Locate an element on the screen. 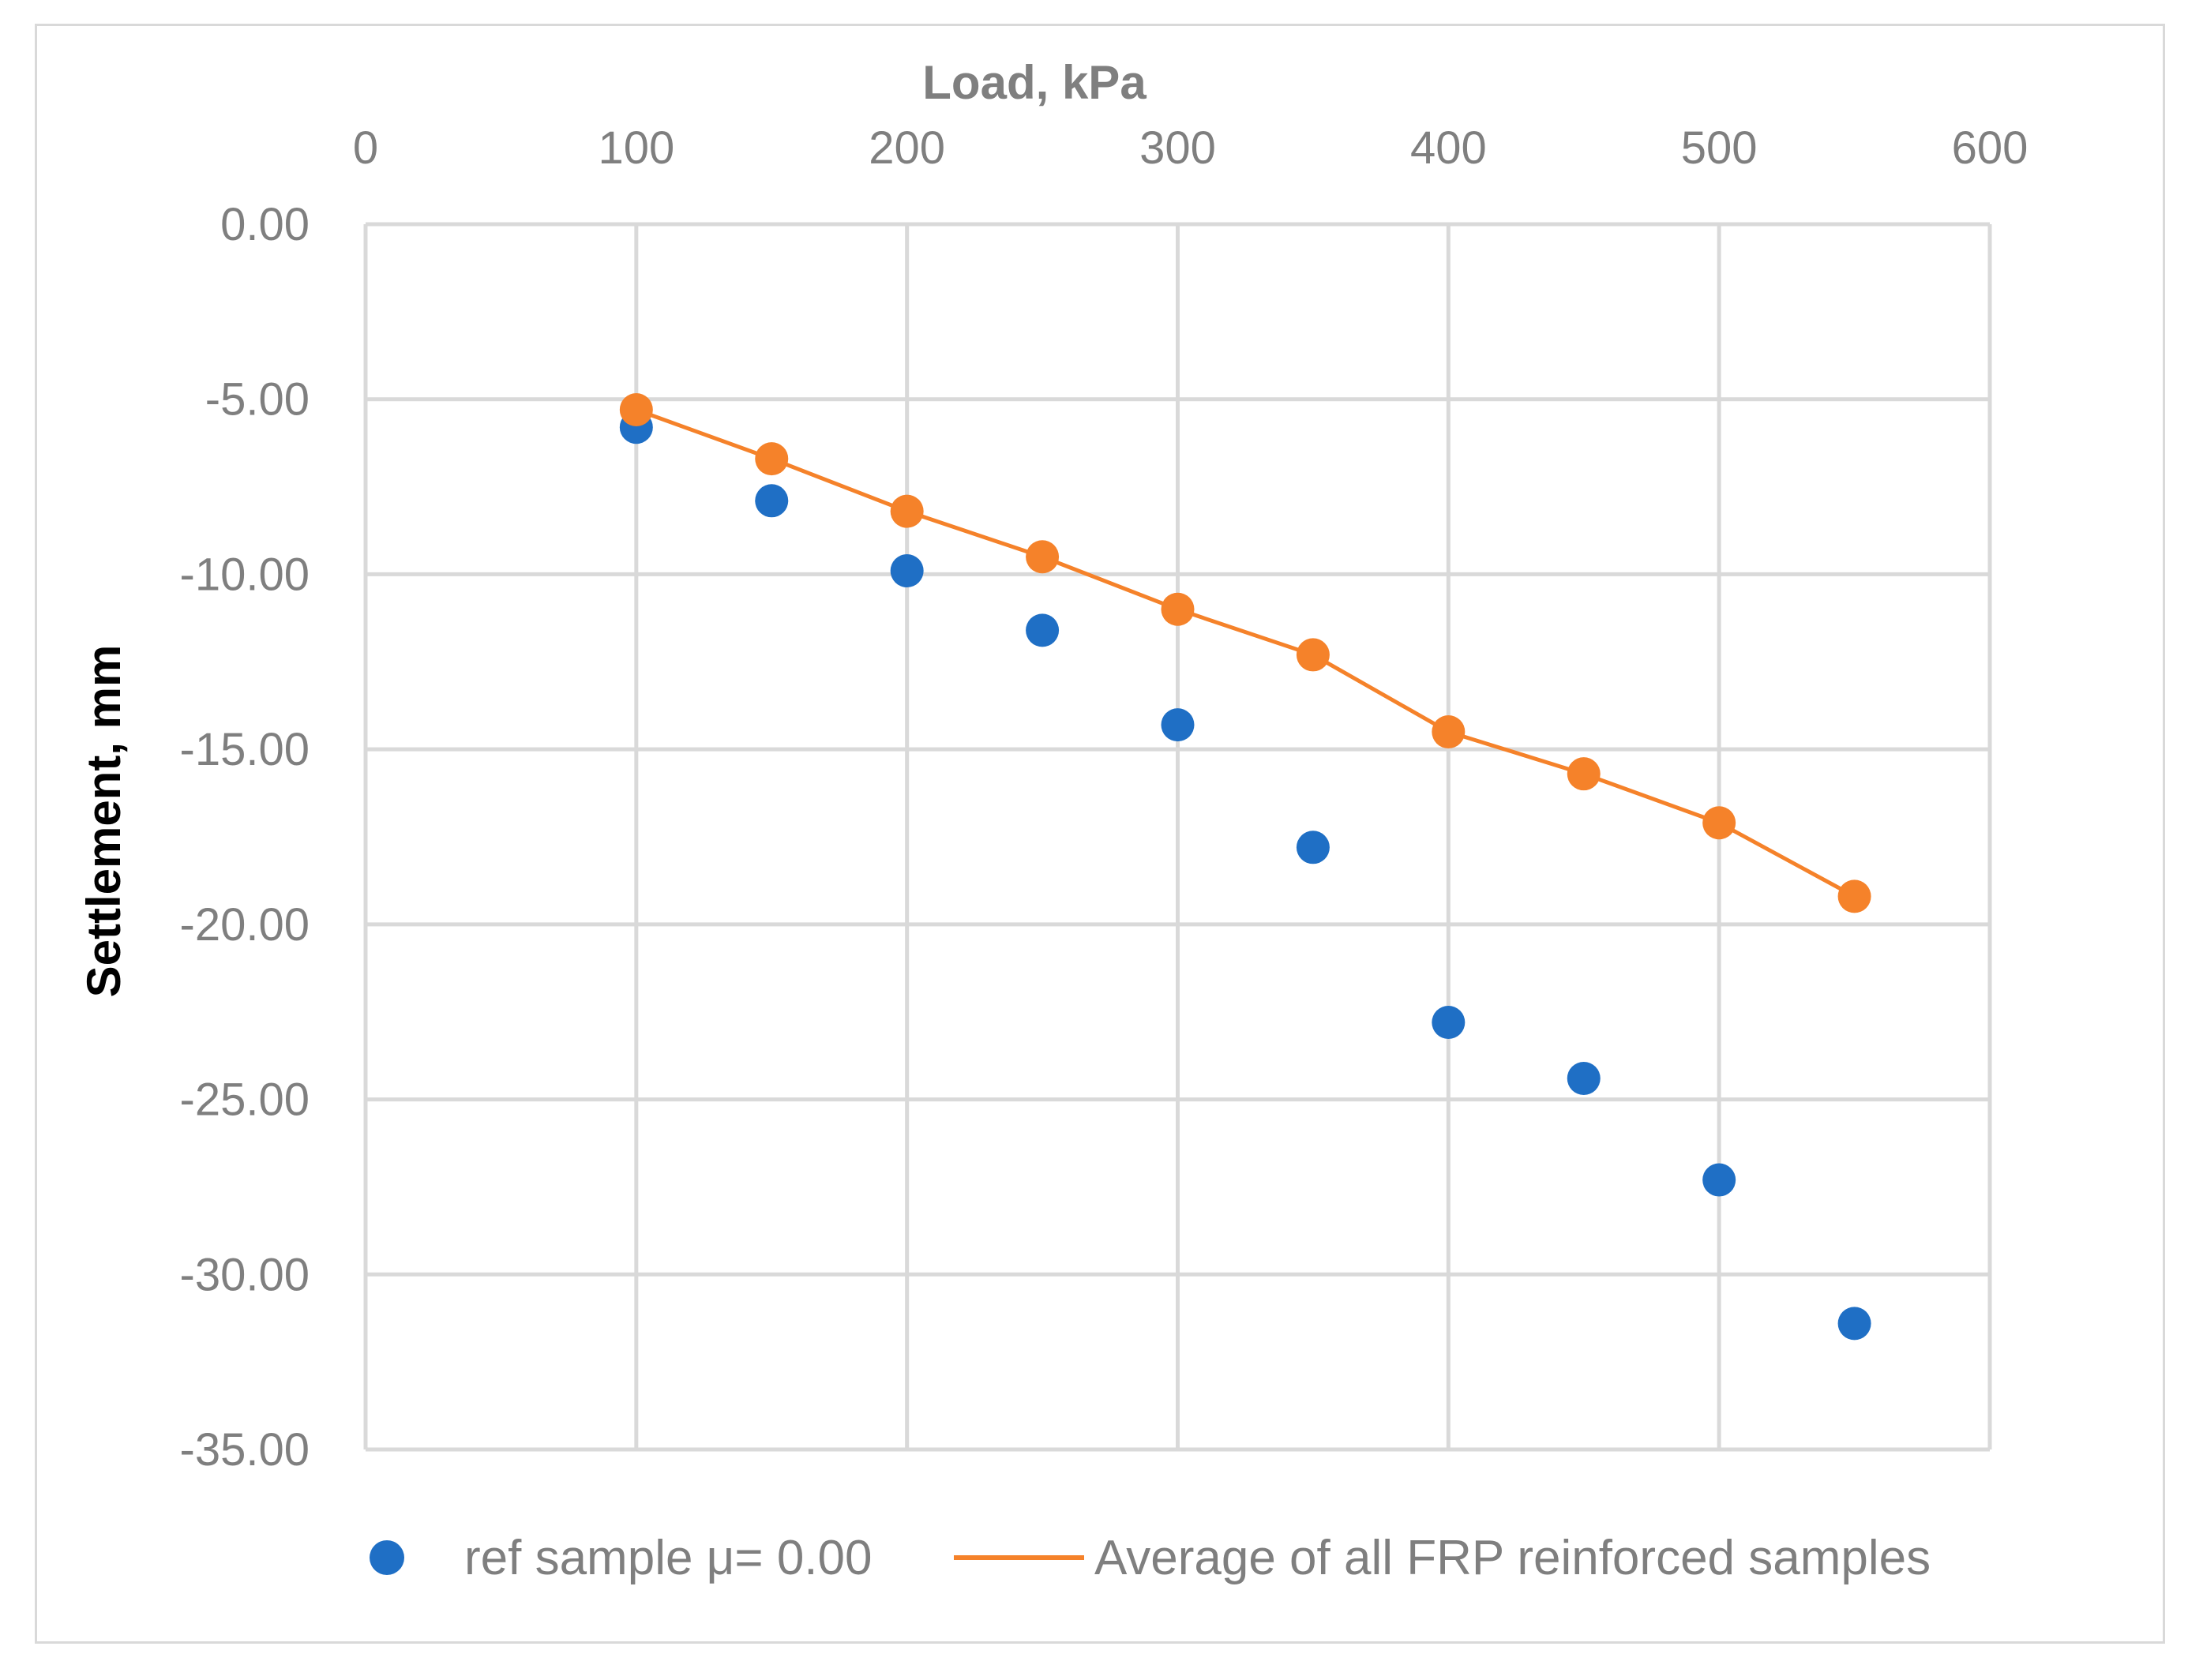 Image resolution: width=2203 pixels, height=1680 pixels. y-tick-label: -15.00 is located at coordinates (245, 749).